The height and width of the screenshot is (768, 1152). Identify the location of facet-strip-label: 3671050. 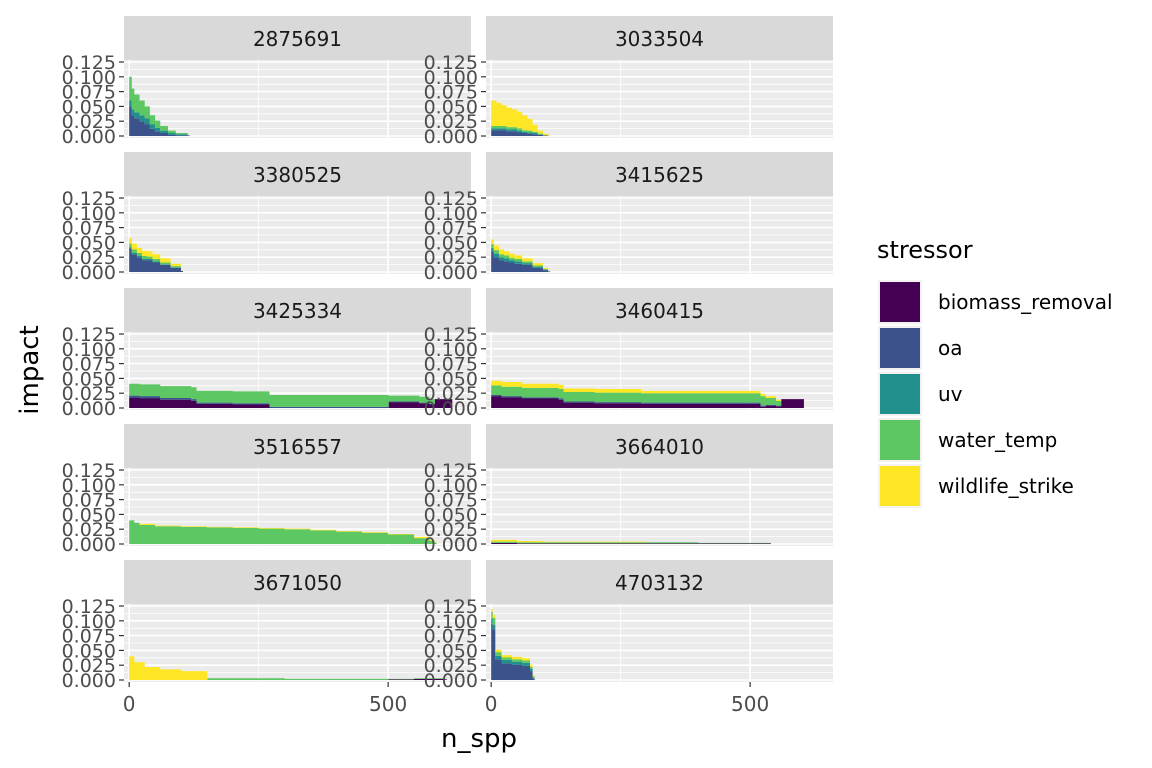
(297, 583).